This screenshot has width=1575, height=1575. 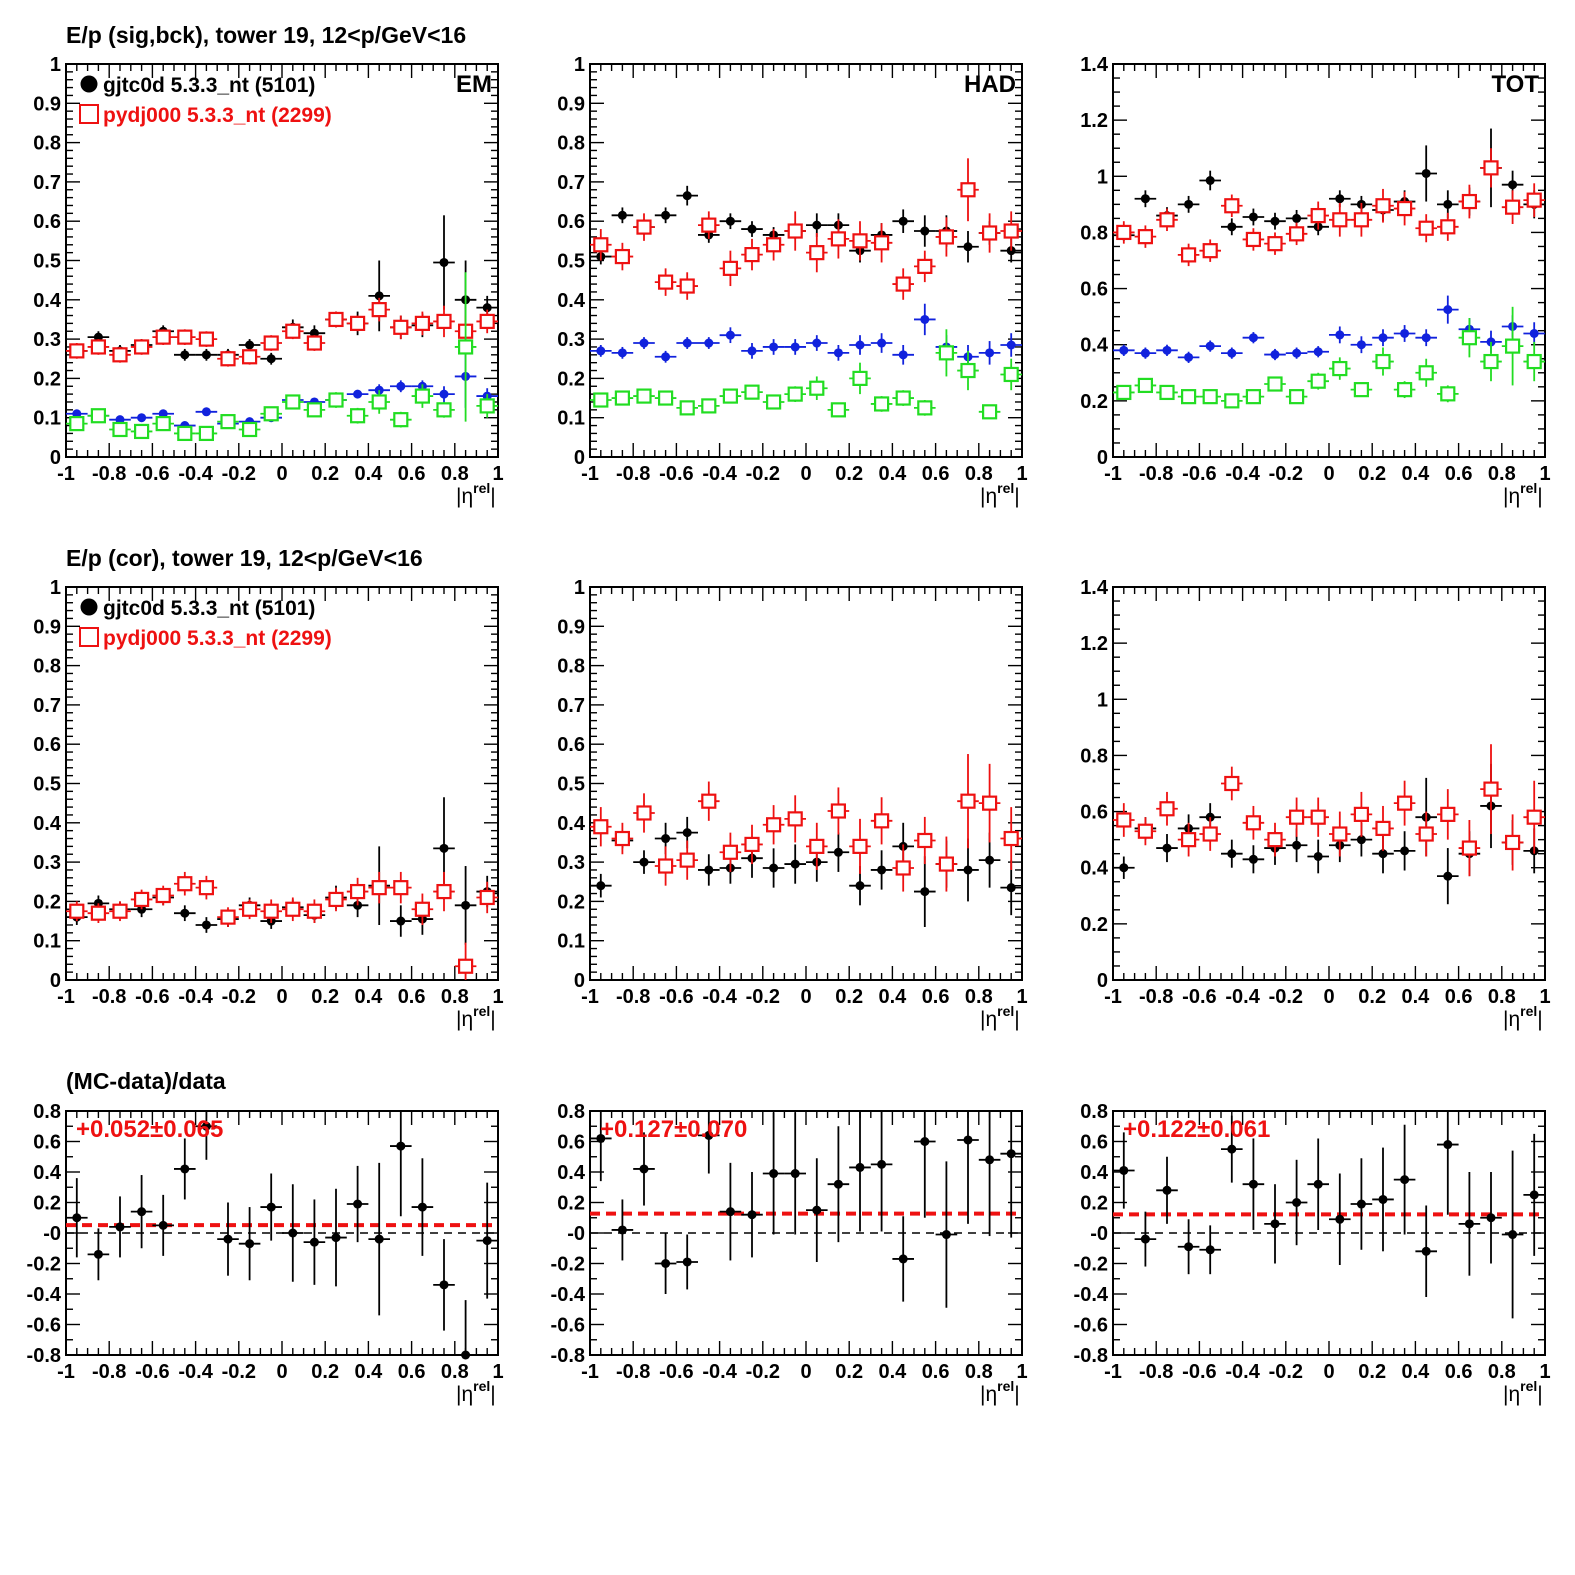 I want to click on y-tick-label: -0.8, so click(x=44, y=1356).